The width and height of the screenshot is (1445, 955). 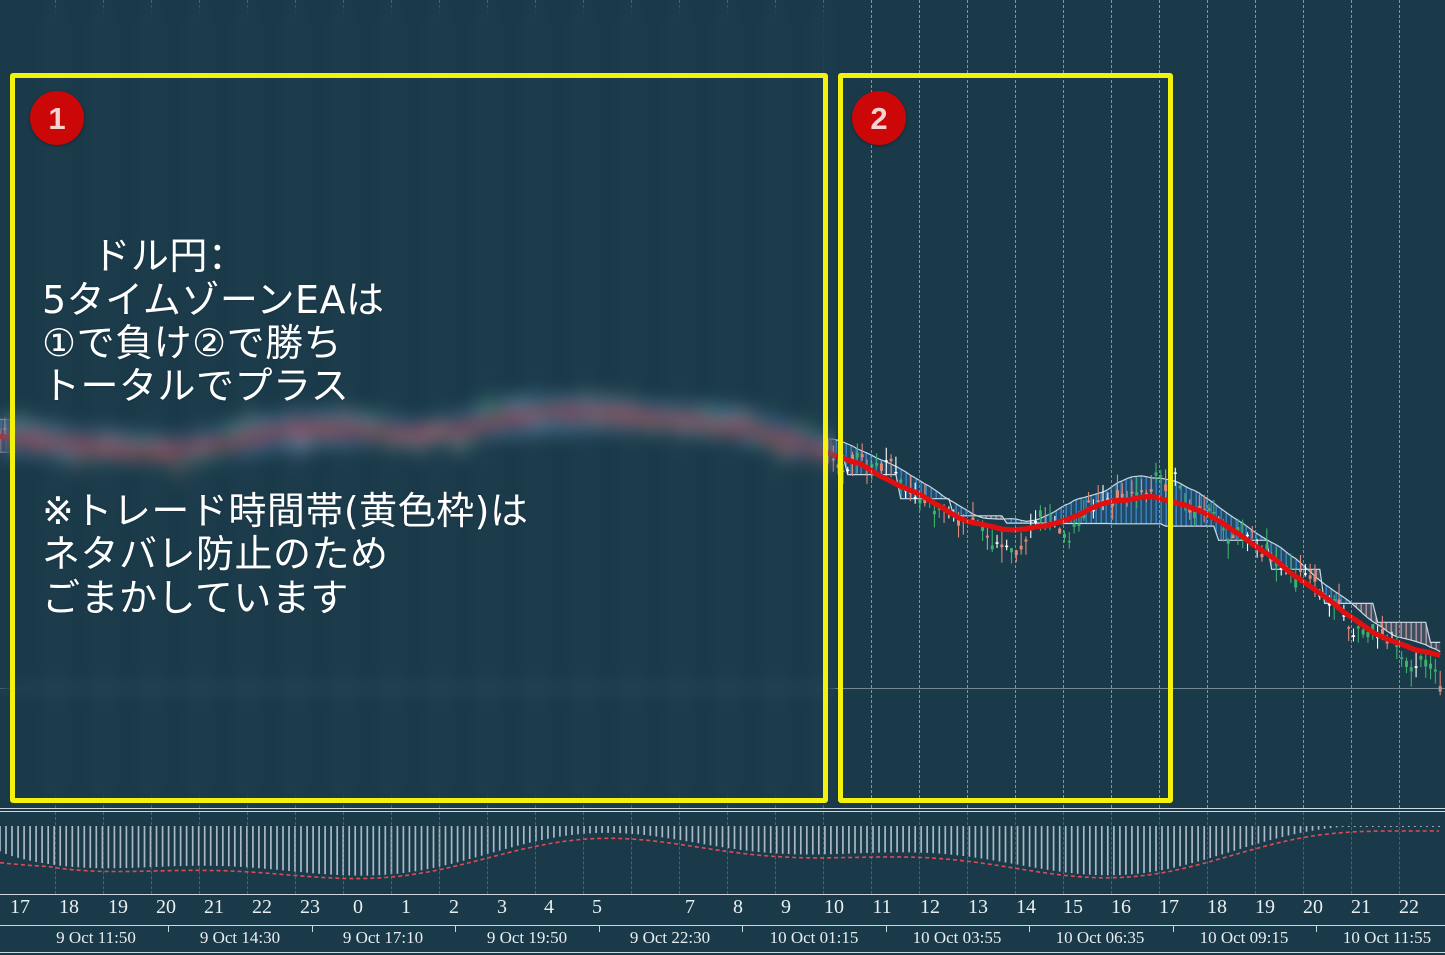 I want to click on date-tick: 10 Oct 09:15, so click(x=1244, y=937).